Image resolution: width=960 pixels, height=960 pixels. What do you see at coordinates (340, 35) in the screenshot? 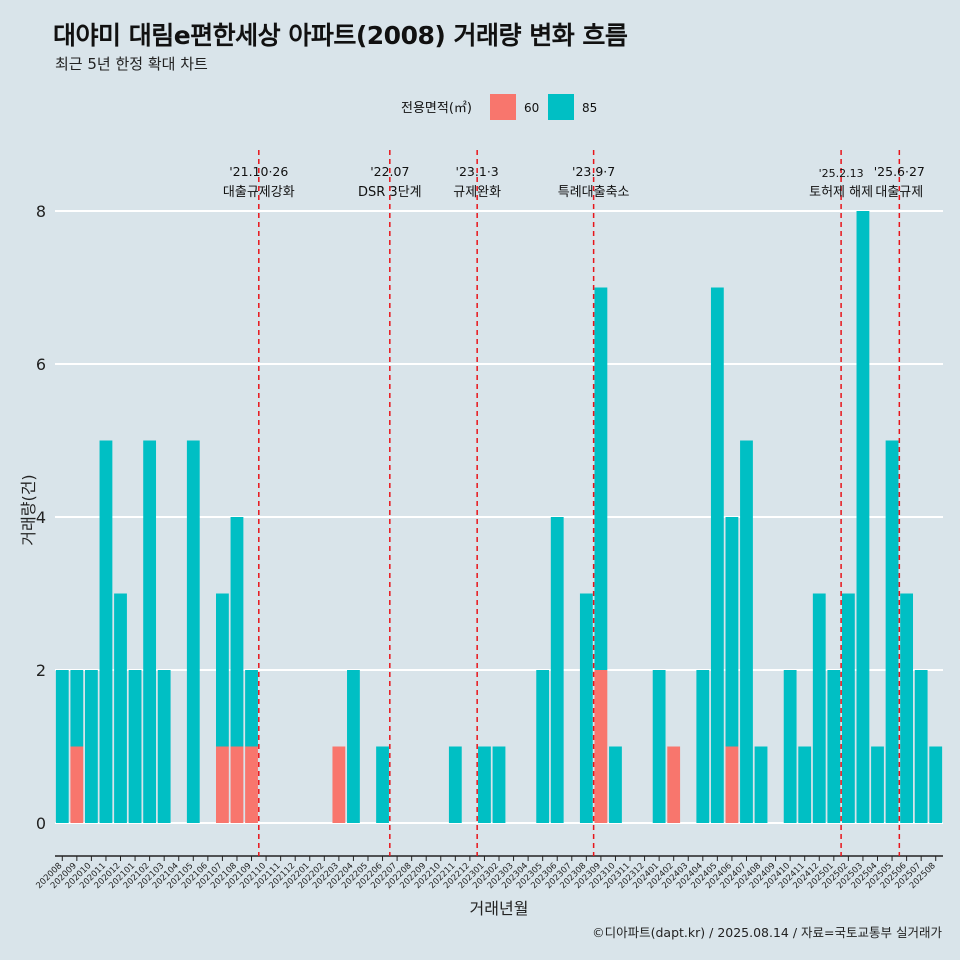
I see `chart-title: 대야미 대림e편한세상 아파트(2008) 거래량 변화 흐름` at bounding box center [340, 35].